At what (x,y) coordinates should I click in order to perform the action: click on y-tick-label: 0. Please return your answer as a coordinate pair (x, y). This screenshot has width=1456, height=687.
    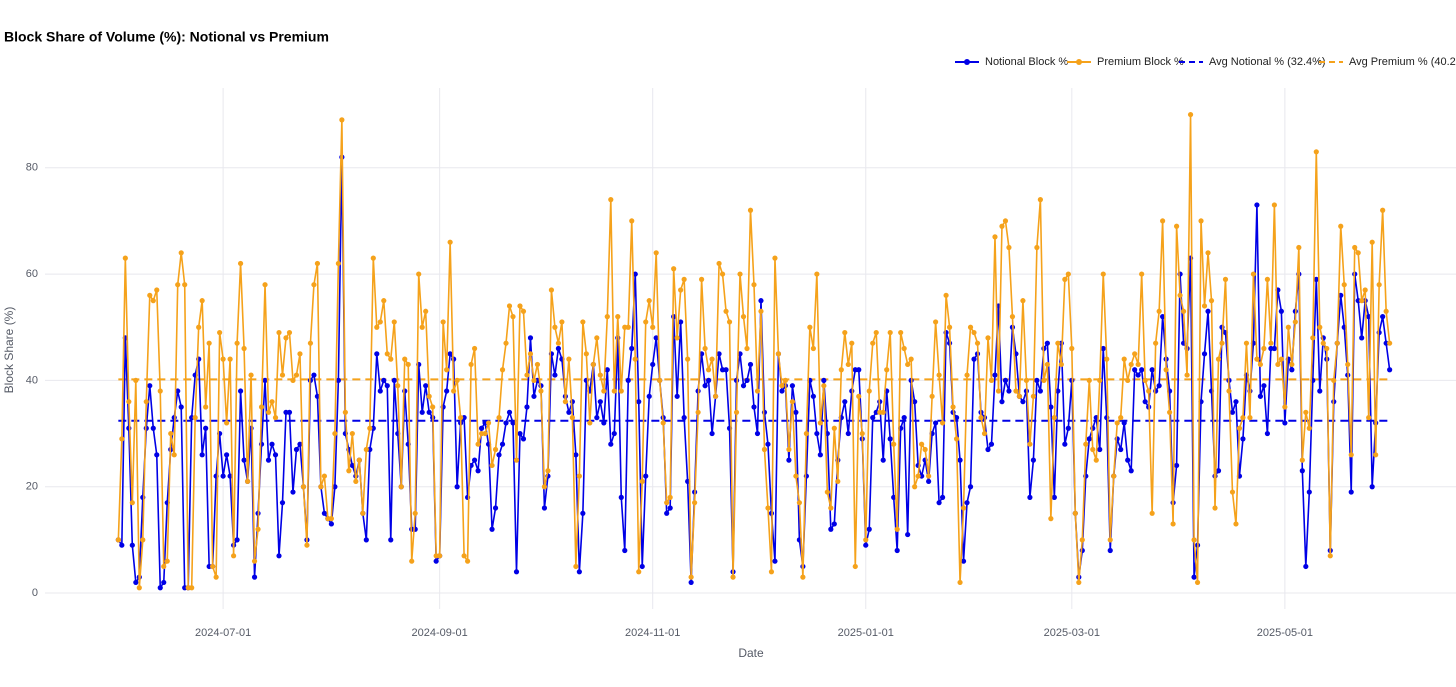
    Looking at the image, I should click on (35, 593).